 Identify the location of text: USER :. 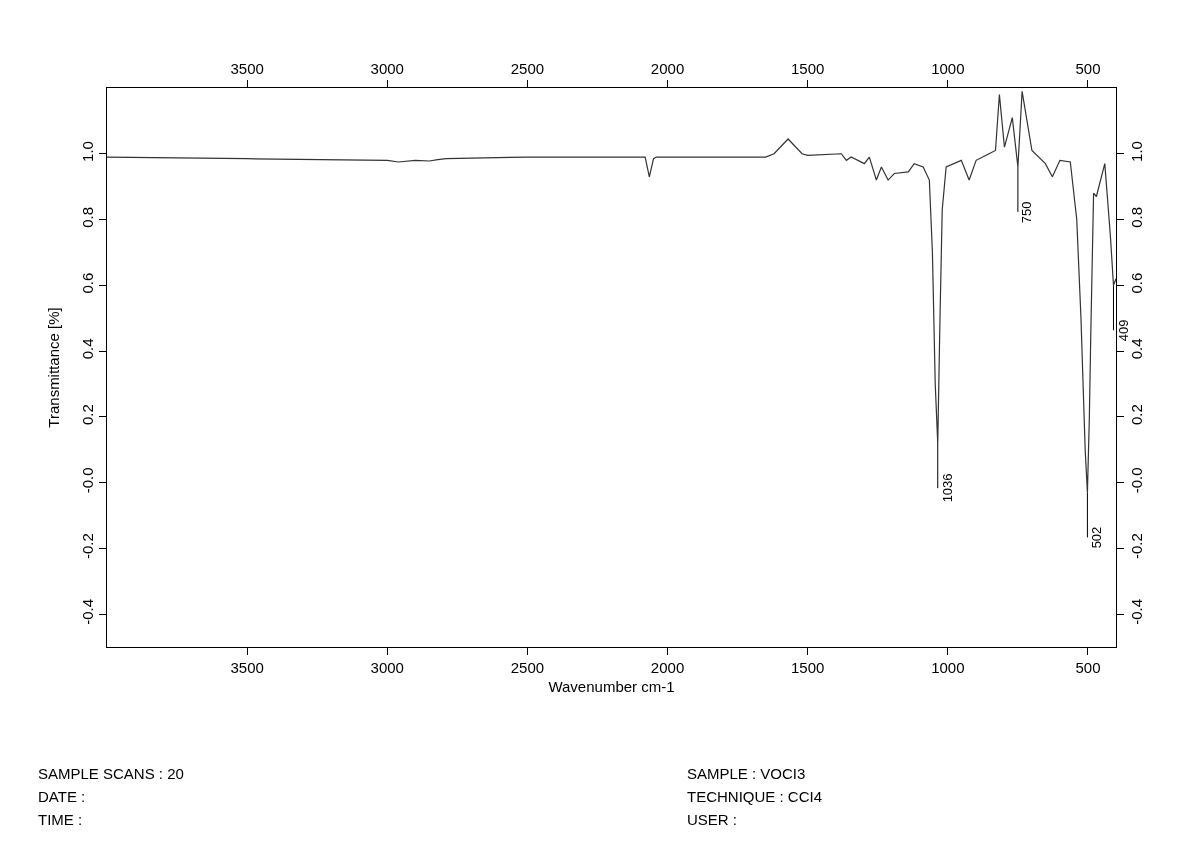
(712, 819).